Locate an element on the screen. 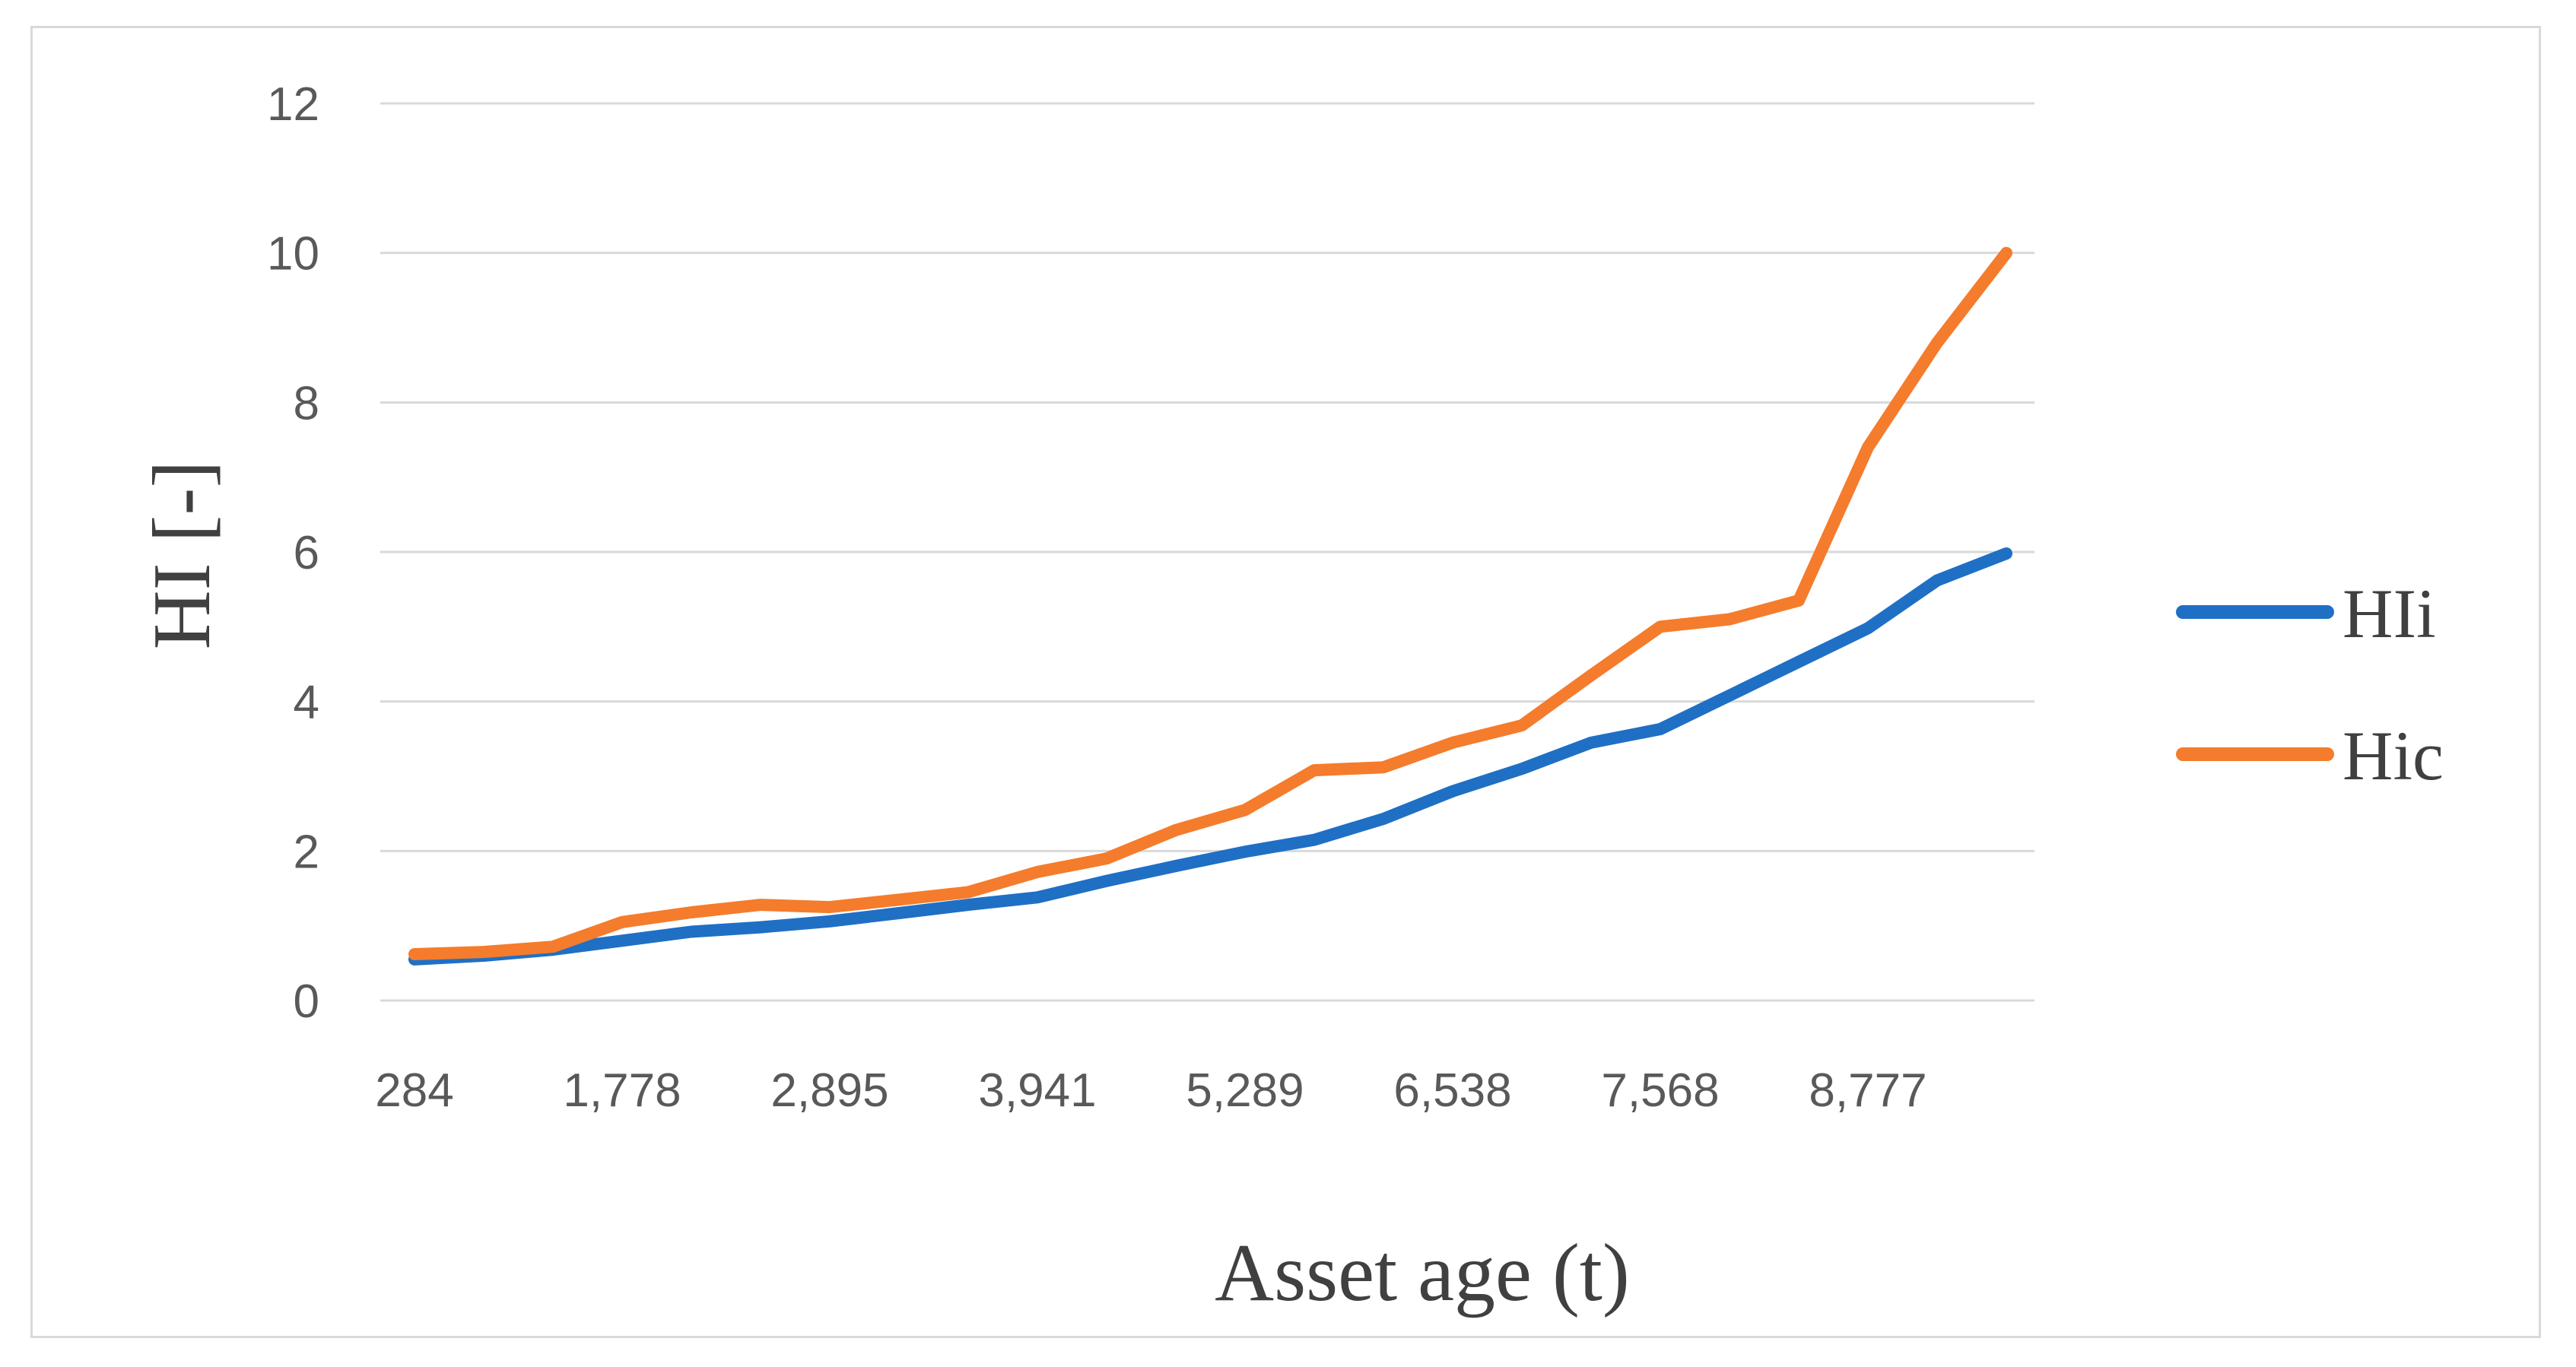 Image resolution: width=2576 pixels, height=1367 pixels. y-tick-label: 0 is located at coordinates (306, 1001).